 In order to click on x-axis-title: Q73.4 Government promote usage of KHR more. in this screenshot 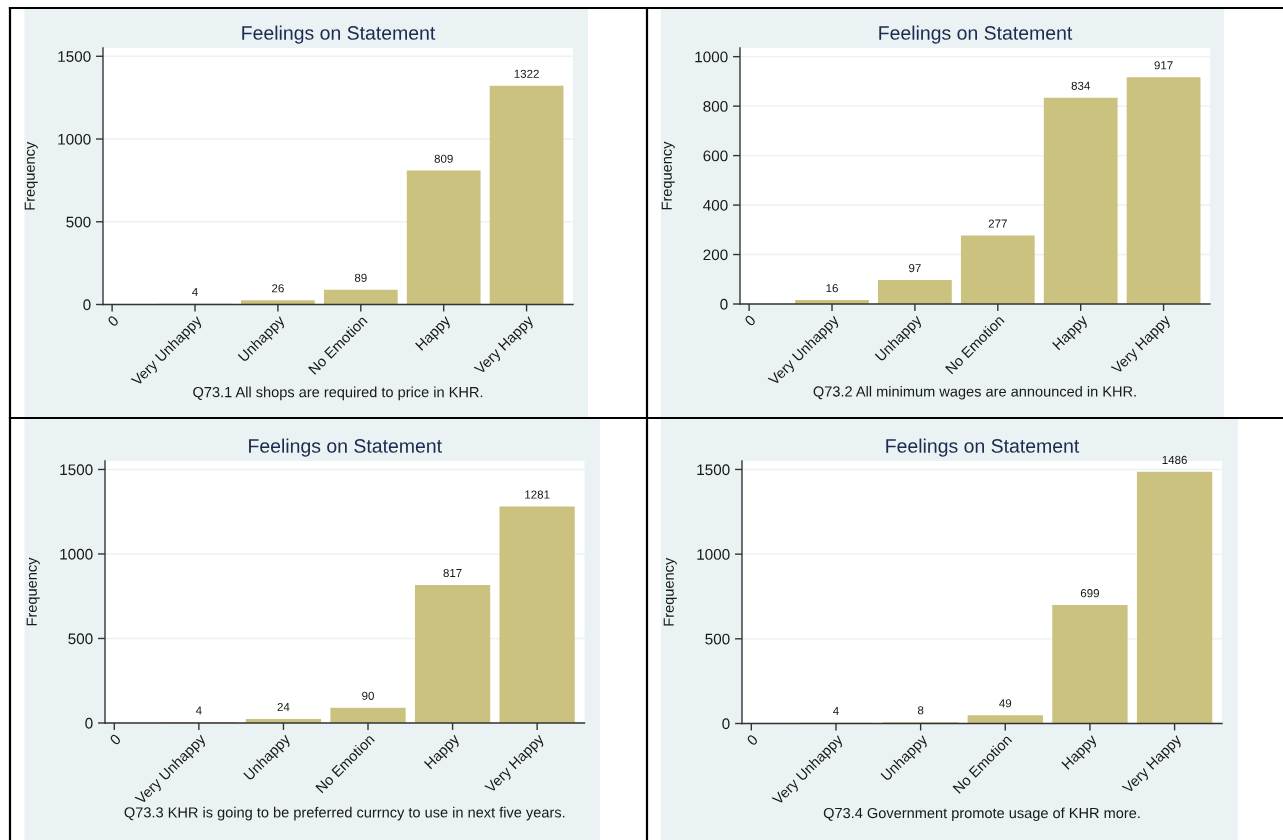, I will do `click(981, 814)`.